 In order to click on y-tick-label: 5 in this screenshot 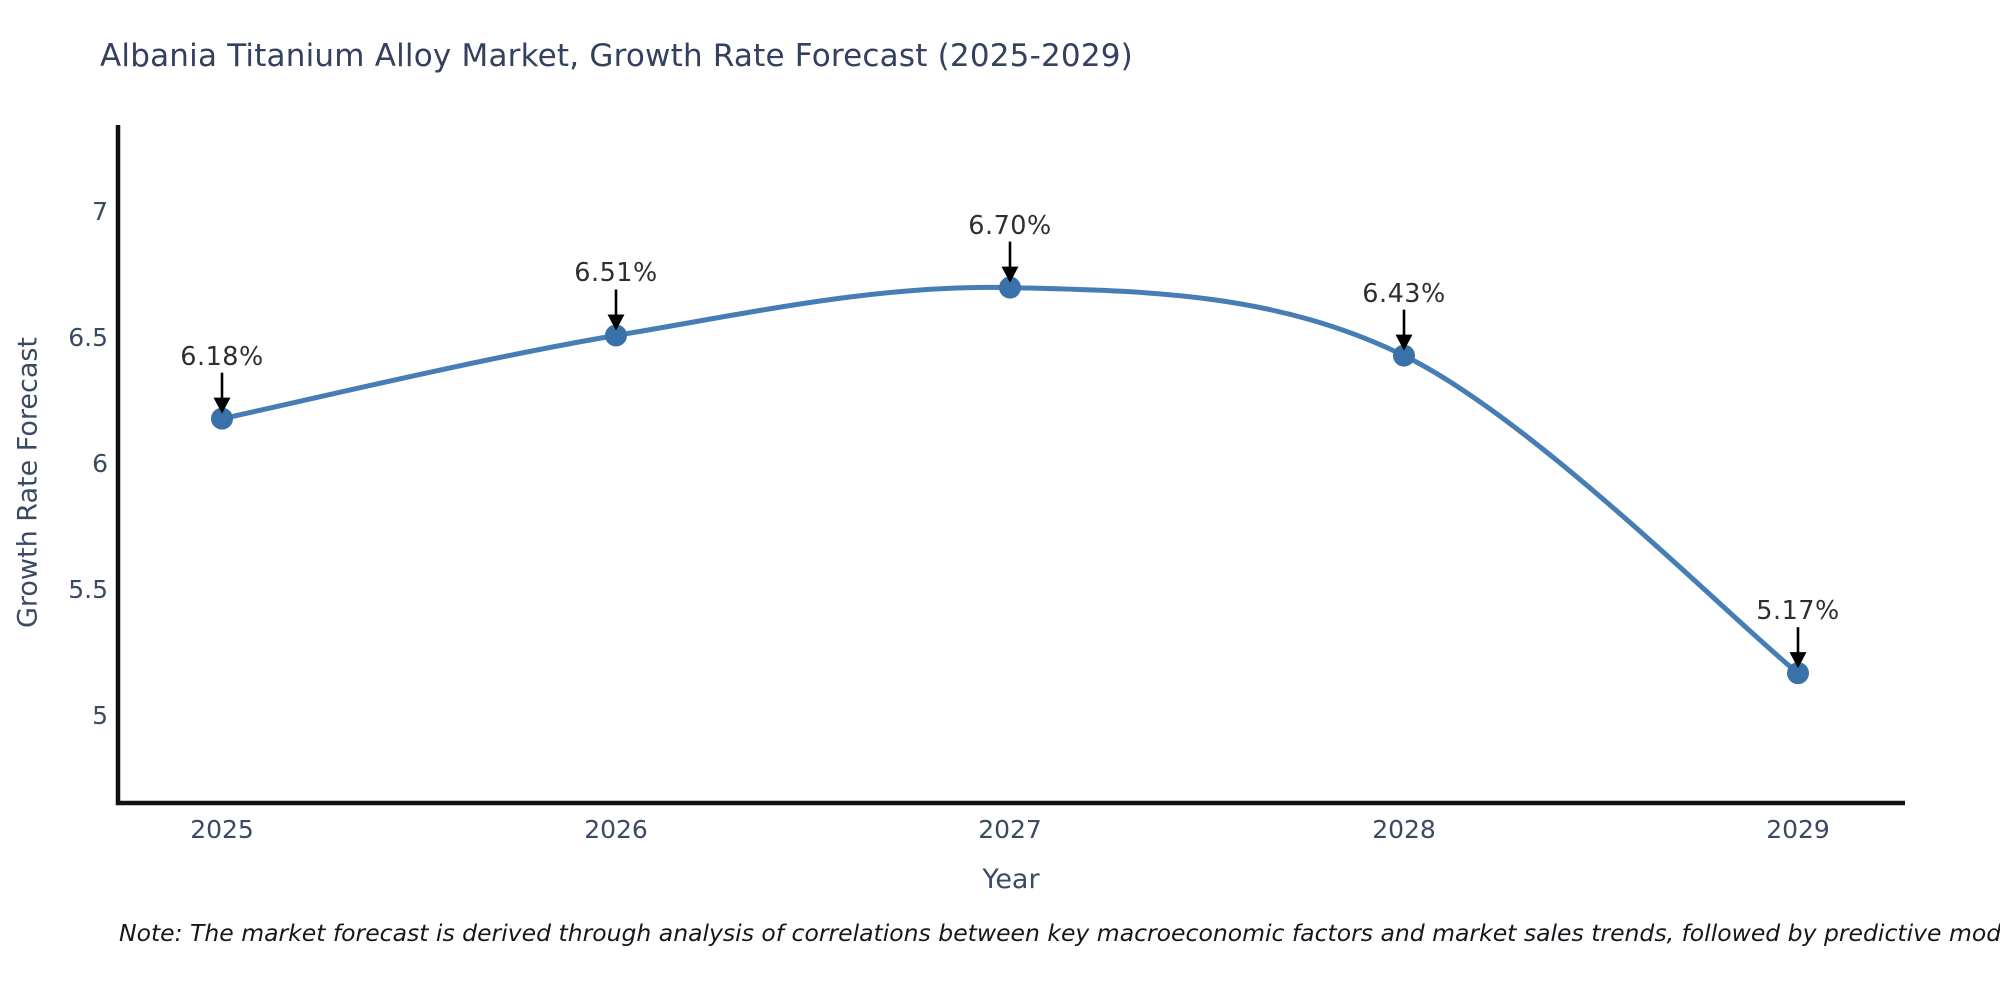, I will do `click(100, 715)`.